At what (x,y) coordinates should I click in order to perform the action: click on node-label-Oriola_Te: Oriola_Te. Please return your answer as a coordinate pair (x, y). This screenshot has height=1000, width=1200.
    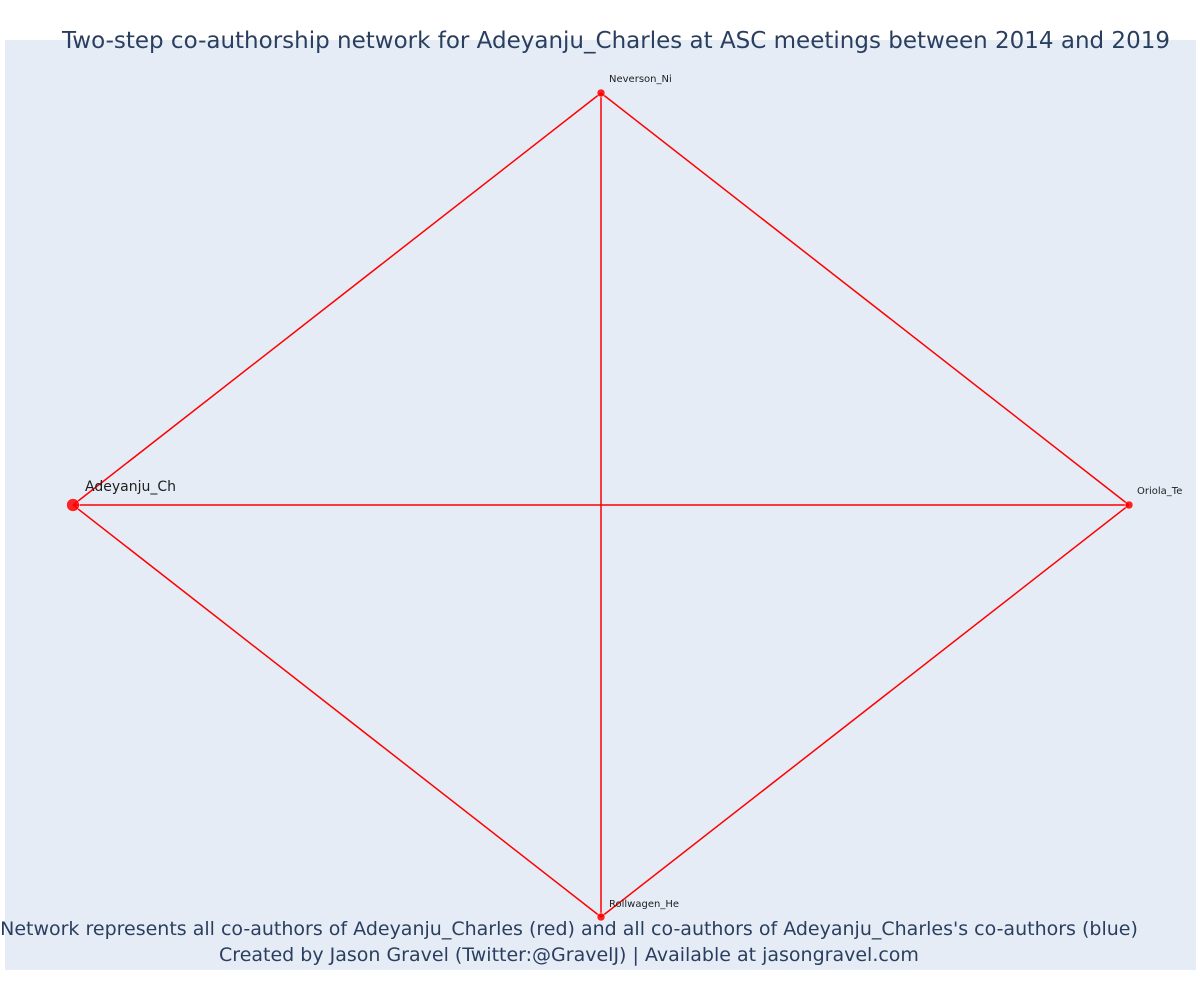
    Looking at the image, I should click on (1159, 491).